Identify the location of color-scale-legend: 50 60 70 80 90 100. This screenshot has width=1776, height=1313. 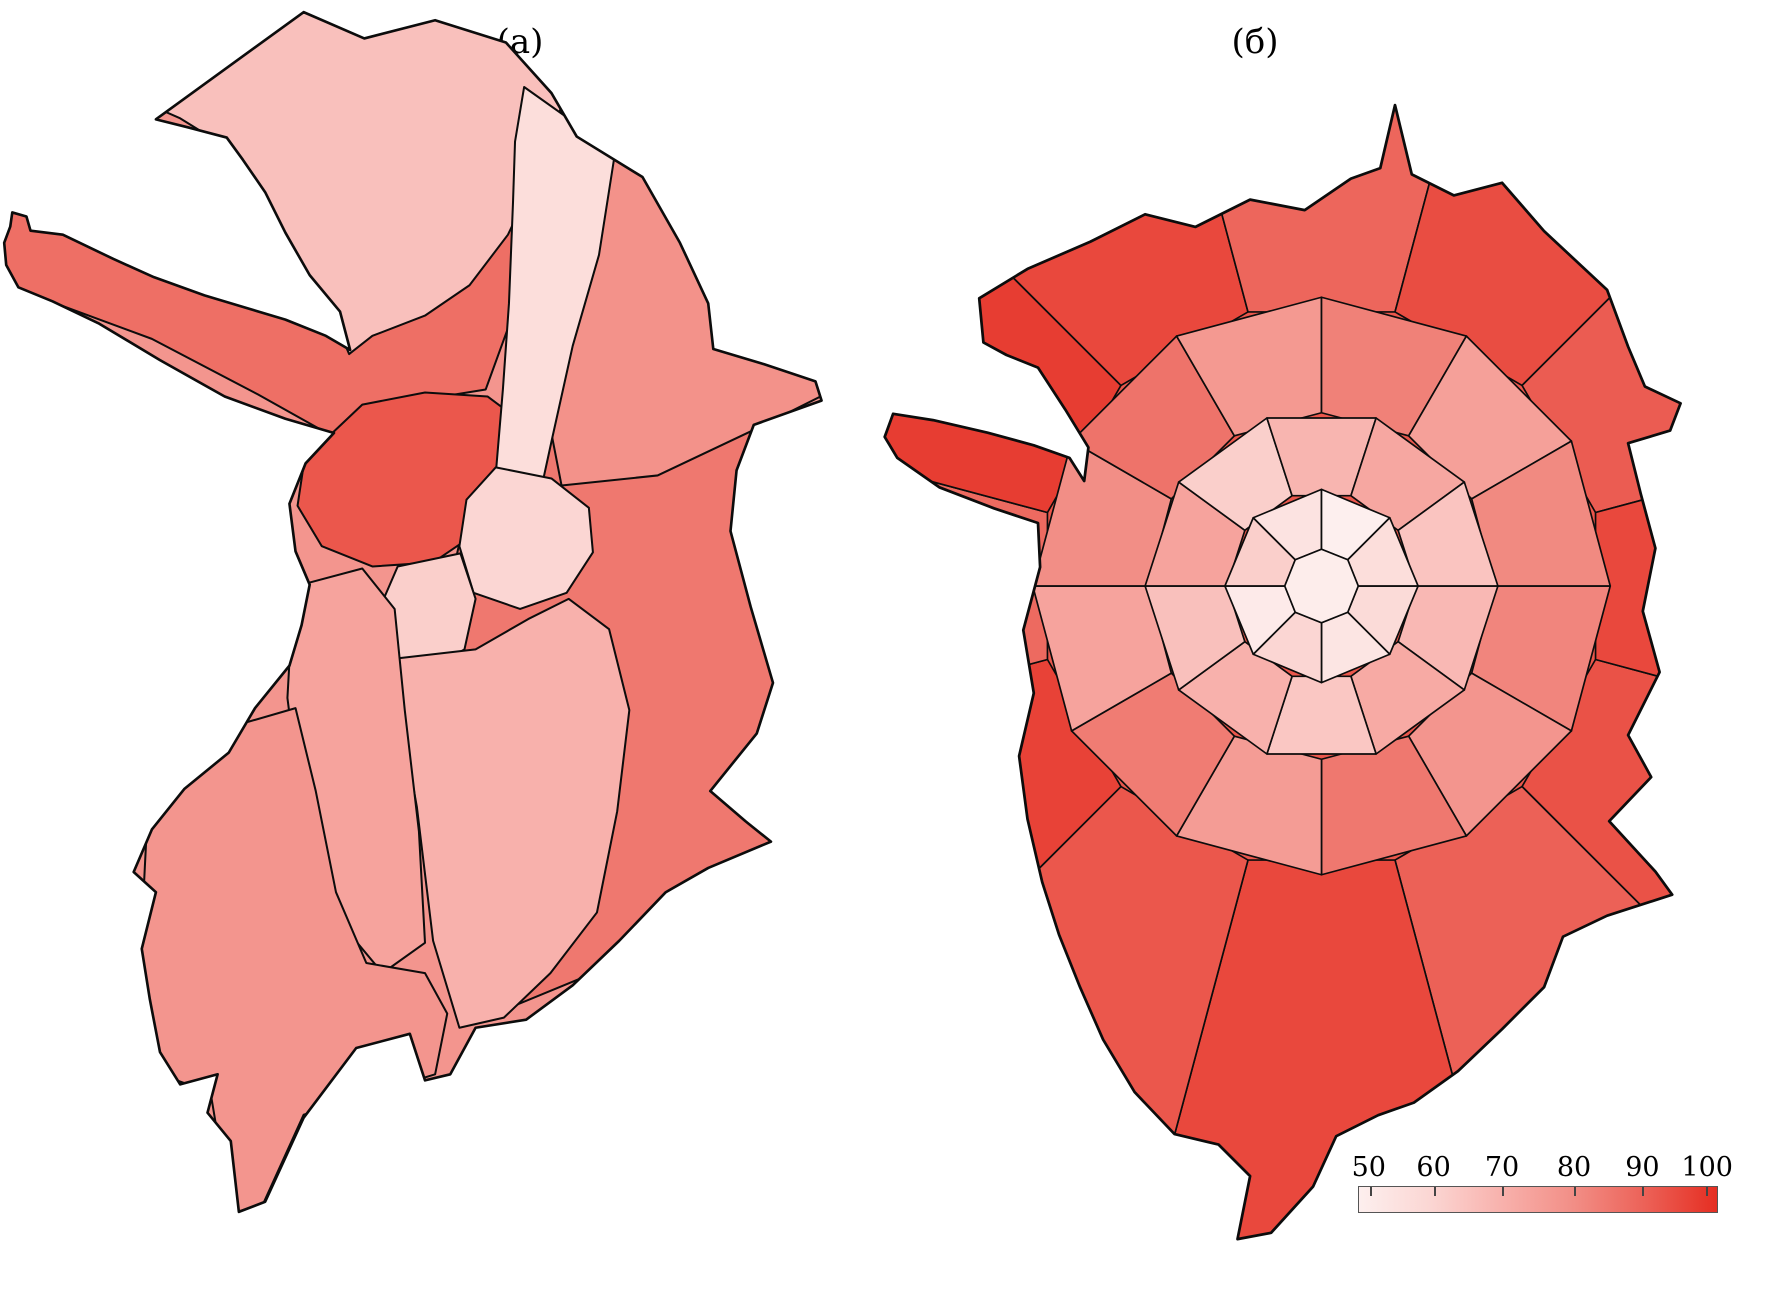
(1542, 1188).